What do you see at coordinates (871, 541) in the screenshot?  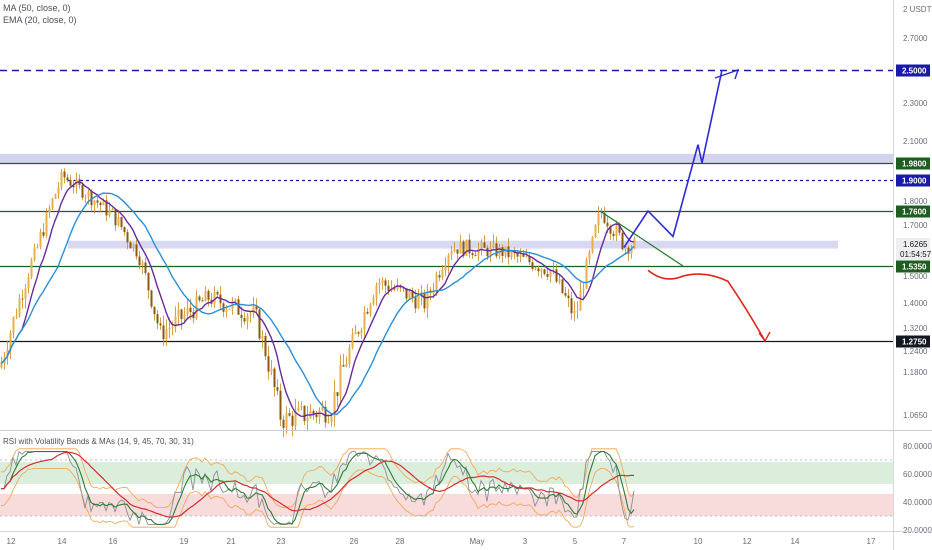 I see `time-tick-17: 17` at bounding box center [871, 541].